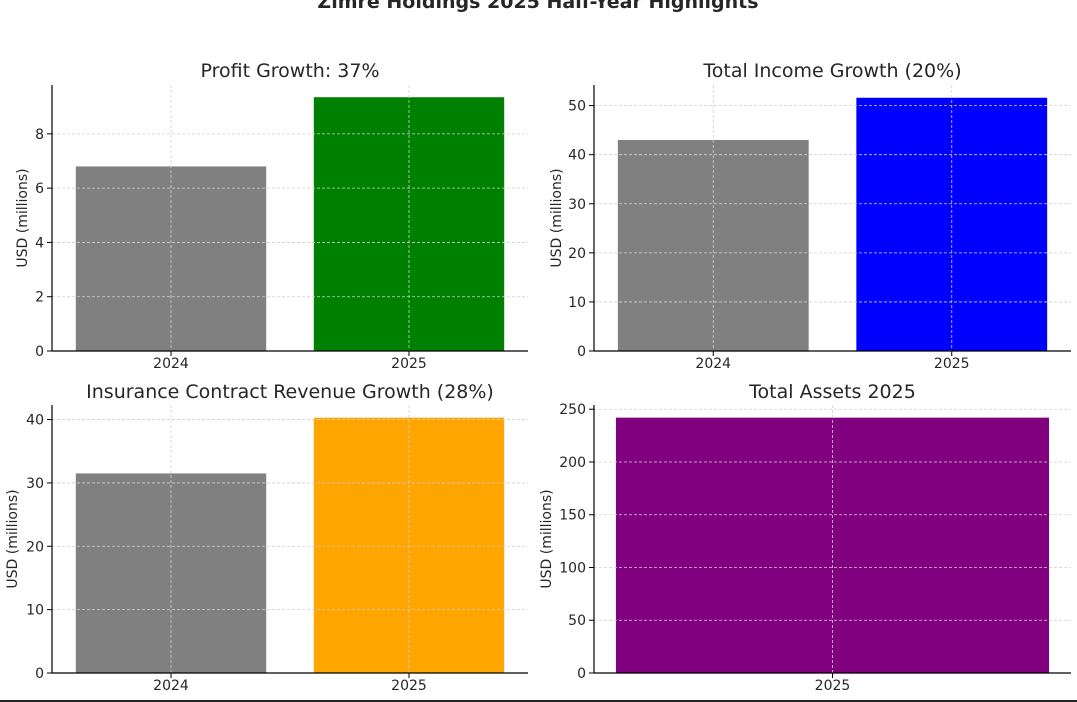 The width and height of the screenshot is (1077, 702). What do you see at coordinates (572, 410) in the screenshot?
I see `y-tick-label: 250` at bounding box center [572, 410].